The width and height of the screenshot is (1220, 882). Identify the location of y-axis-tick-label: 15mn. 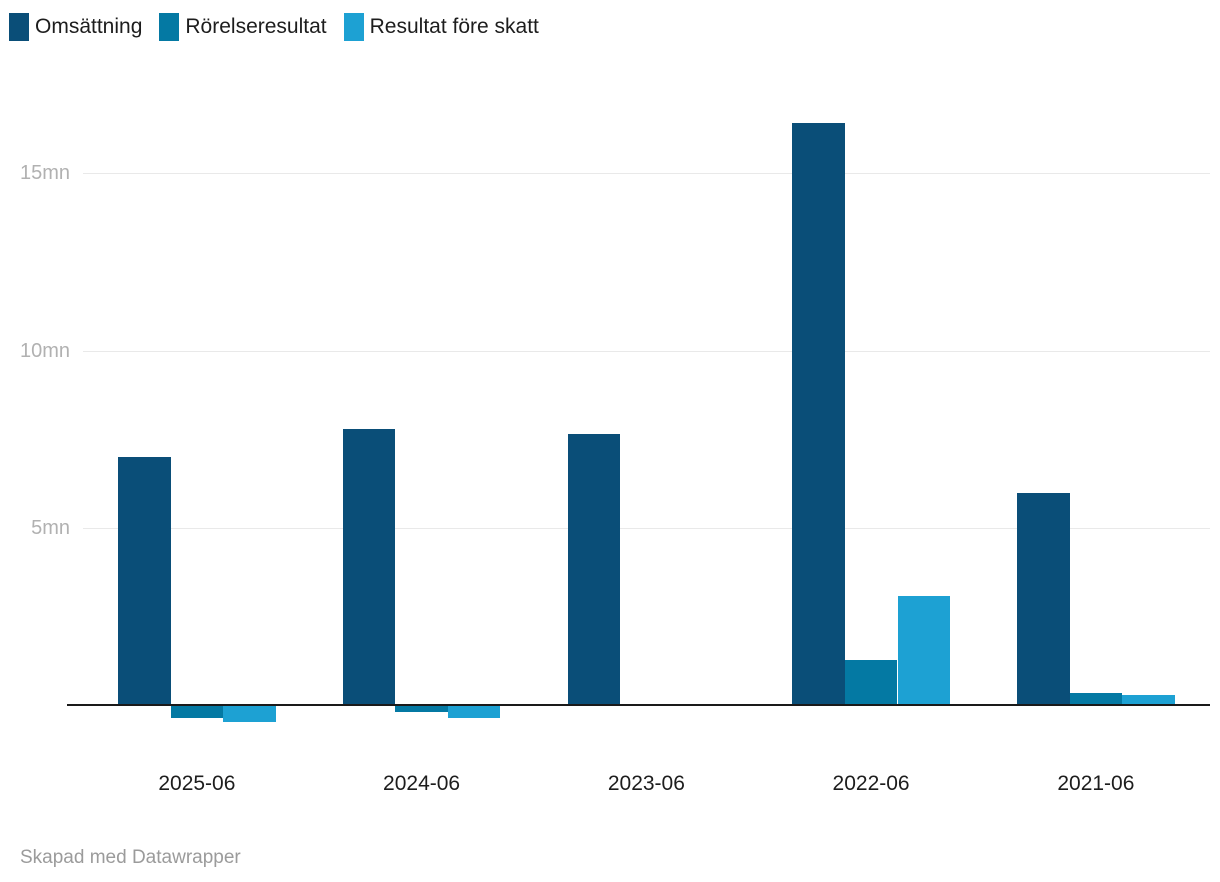
(44, 172).